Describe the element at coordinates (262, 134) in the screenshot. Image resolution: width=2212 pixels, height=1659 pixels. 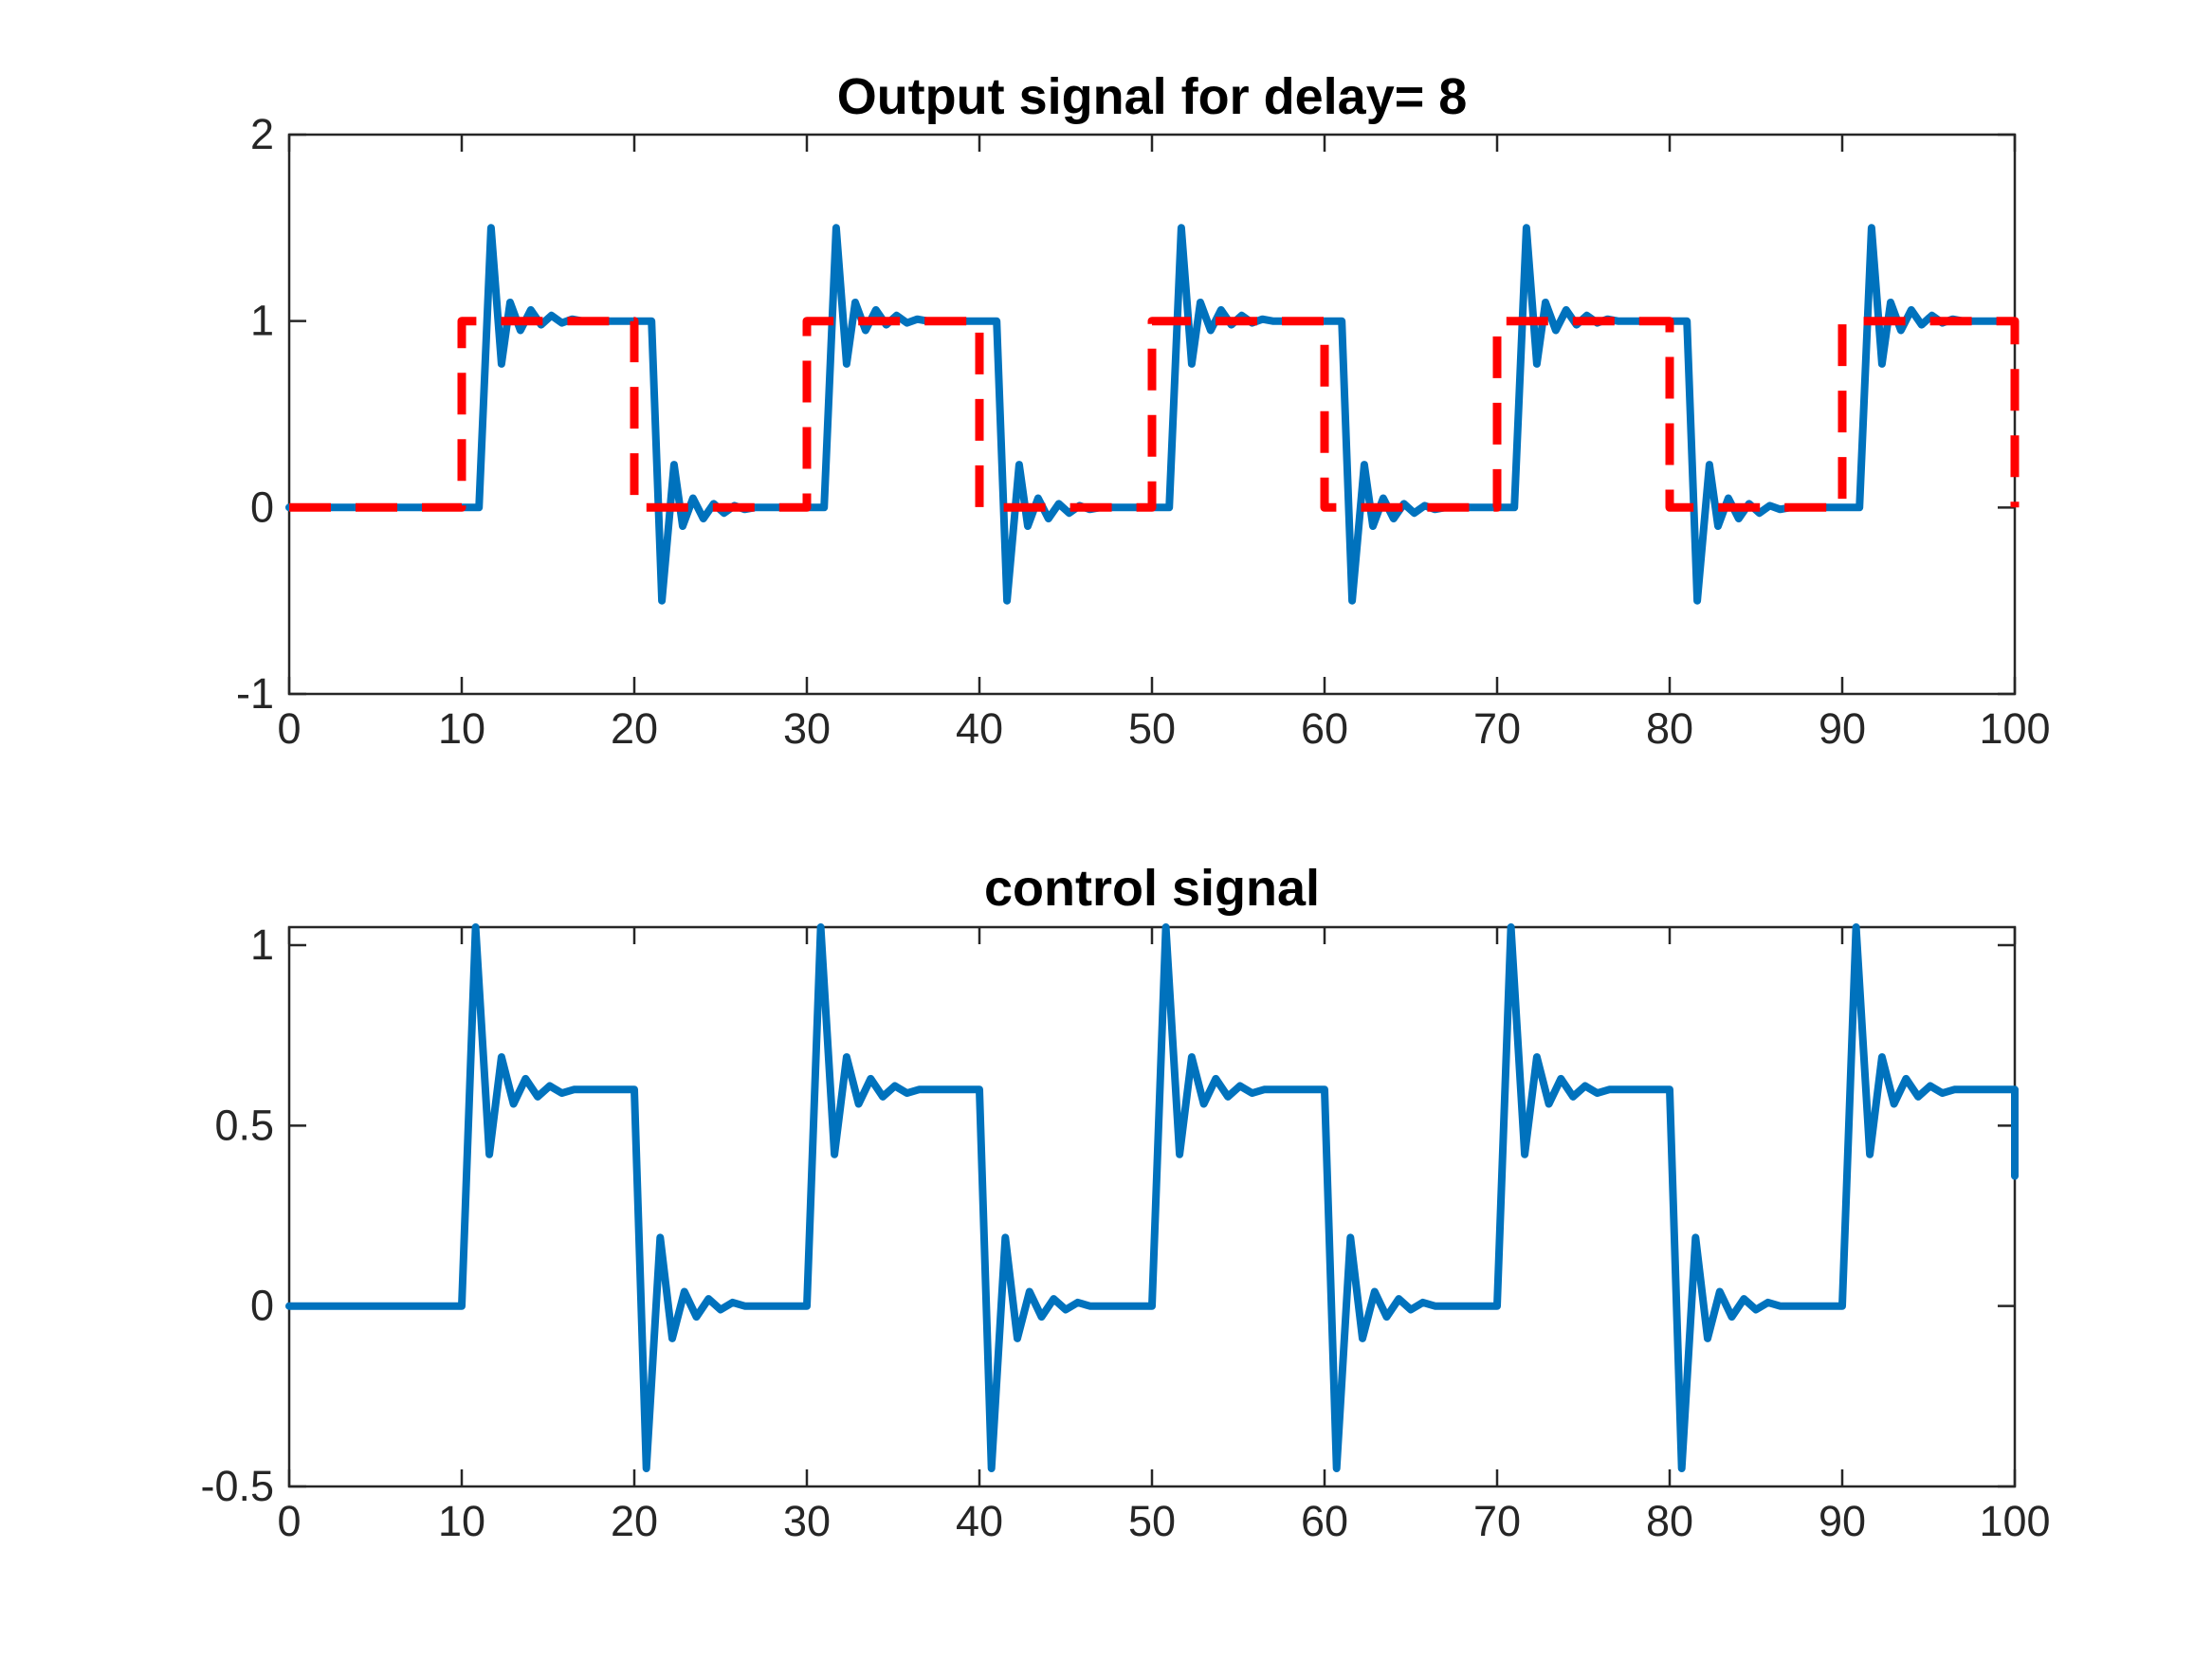
I see `output-ytick-label: 2` at that location.